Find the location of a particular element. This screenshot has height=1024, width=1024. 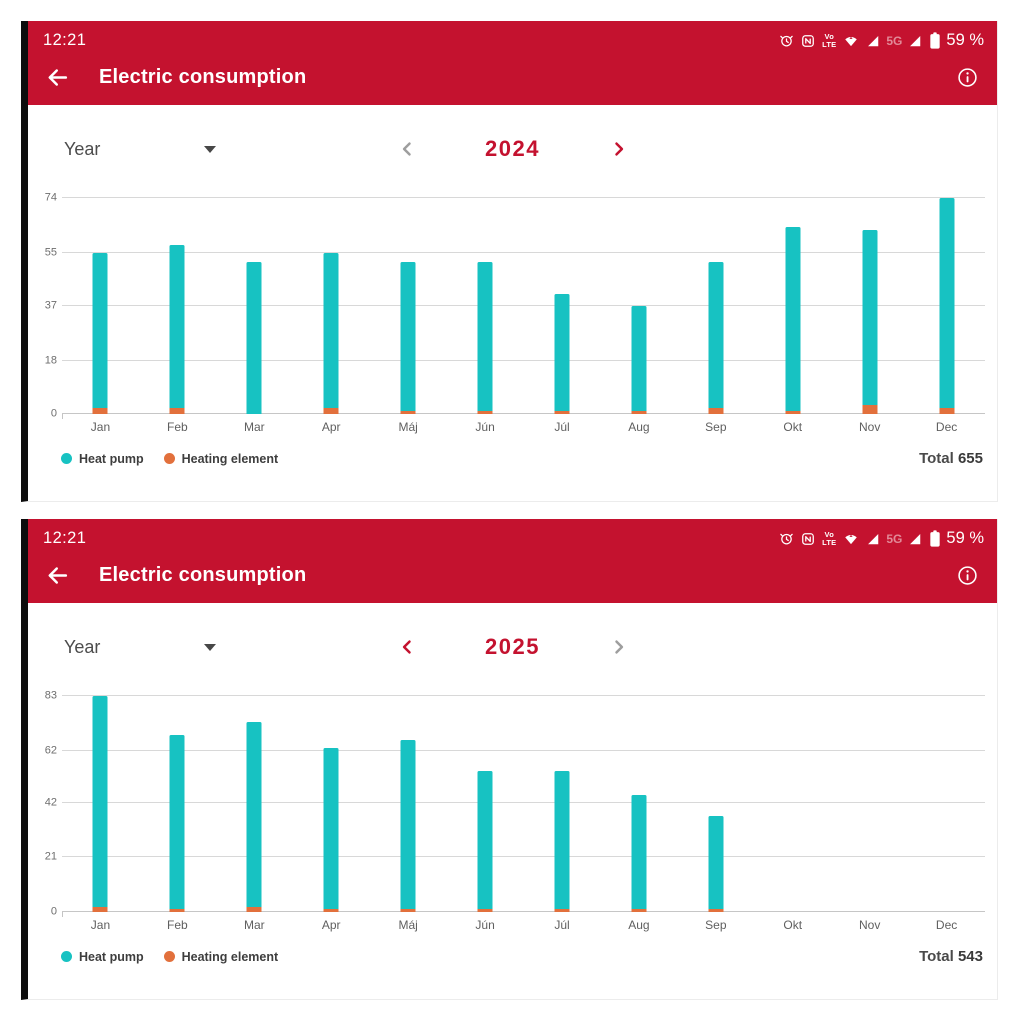

x-axis-label: Feb is located at coordinates (177, 427).